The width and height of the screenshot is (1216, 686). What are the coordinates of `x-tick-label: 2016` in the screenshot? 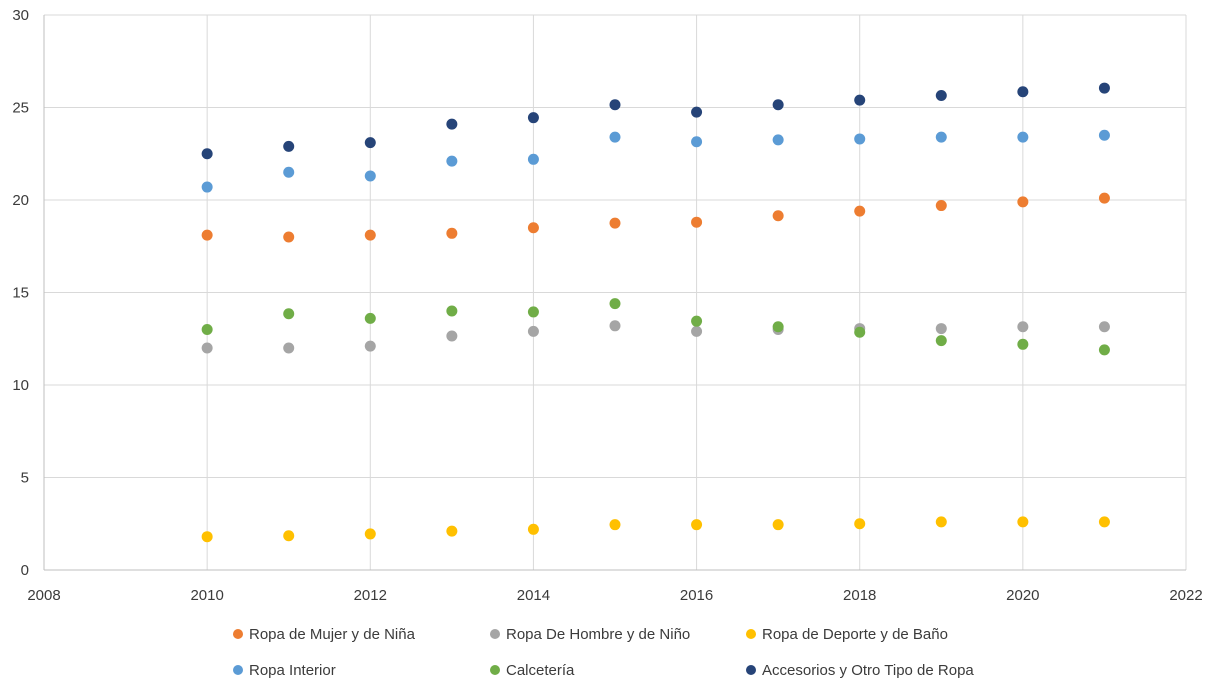 It's located at (696, 595).